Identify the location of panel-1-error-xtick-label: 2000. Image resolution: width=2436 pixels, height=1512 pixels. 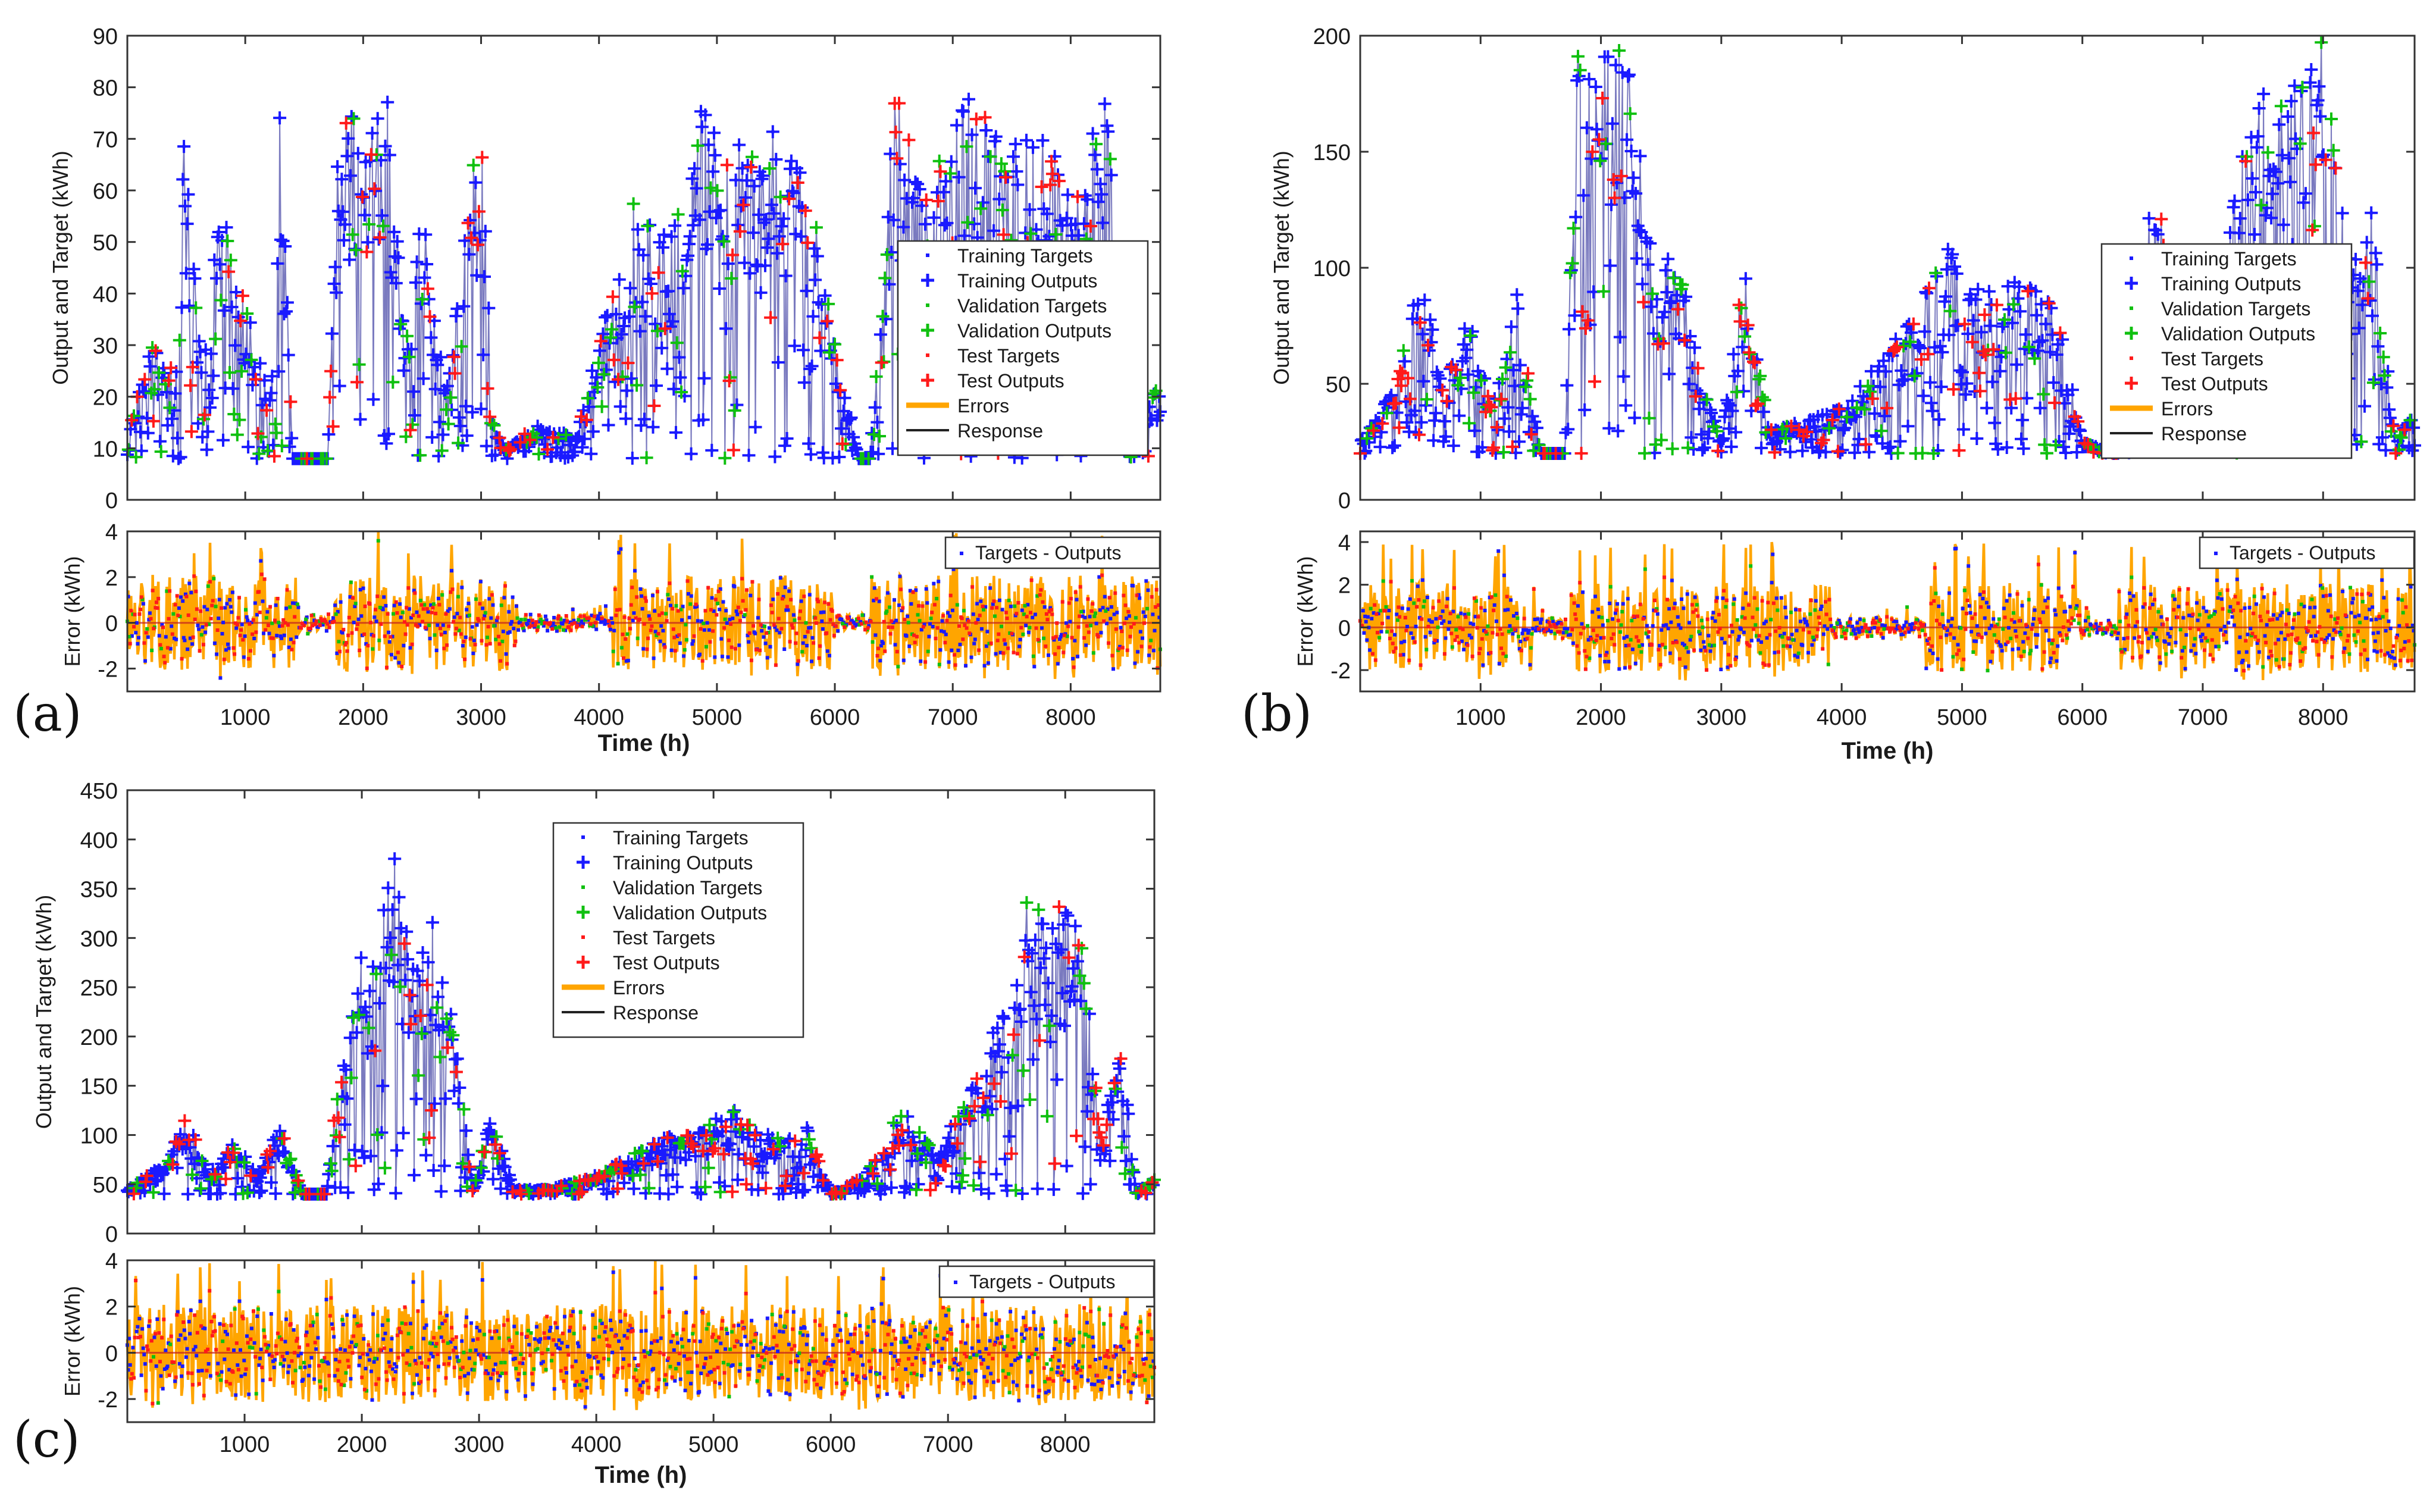
(1601, 717).